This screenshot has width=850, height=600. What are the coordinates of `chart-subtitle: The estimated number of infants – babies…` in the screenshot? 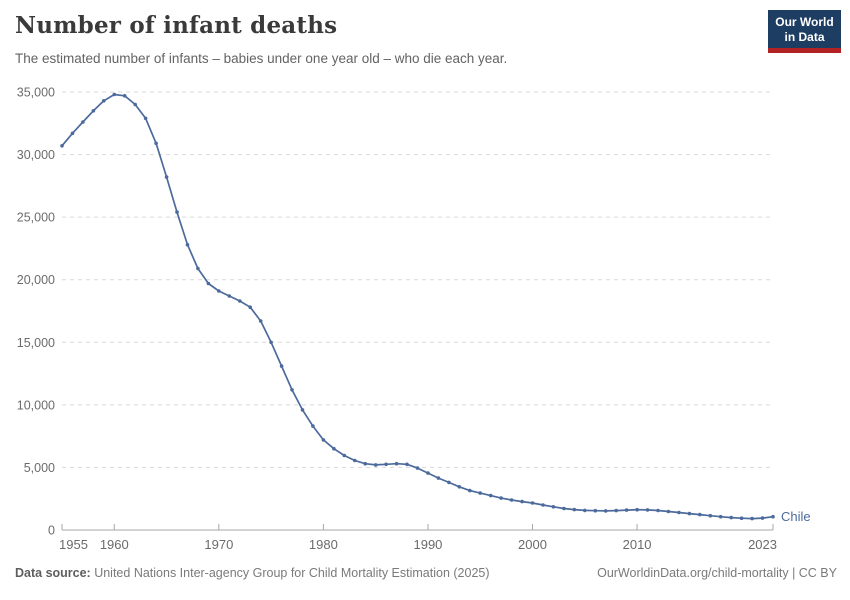 It's located at (261, 58).